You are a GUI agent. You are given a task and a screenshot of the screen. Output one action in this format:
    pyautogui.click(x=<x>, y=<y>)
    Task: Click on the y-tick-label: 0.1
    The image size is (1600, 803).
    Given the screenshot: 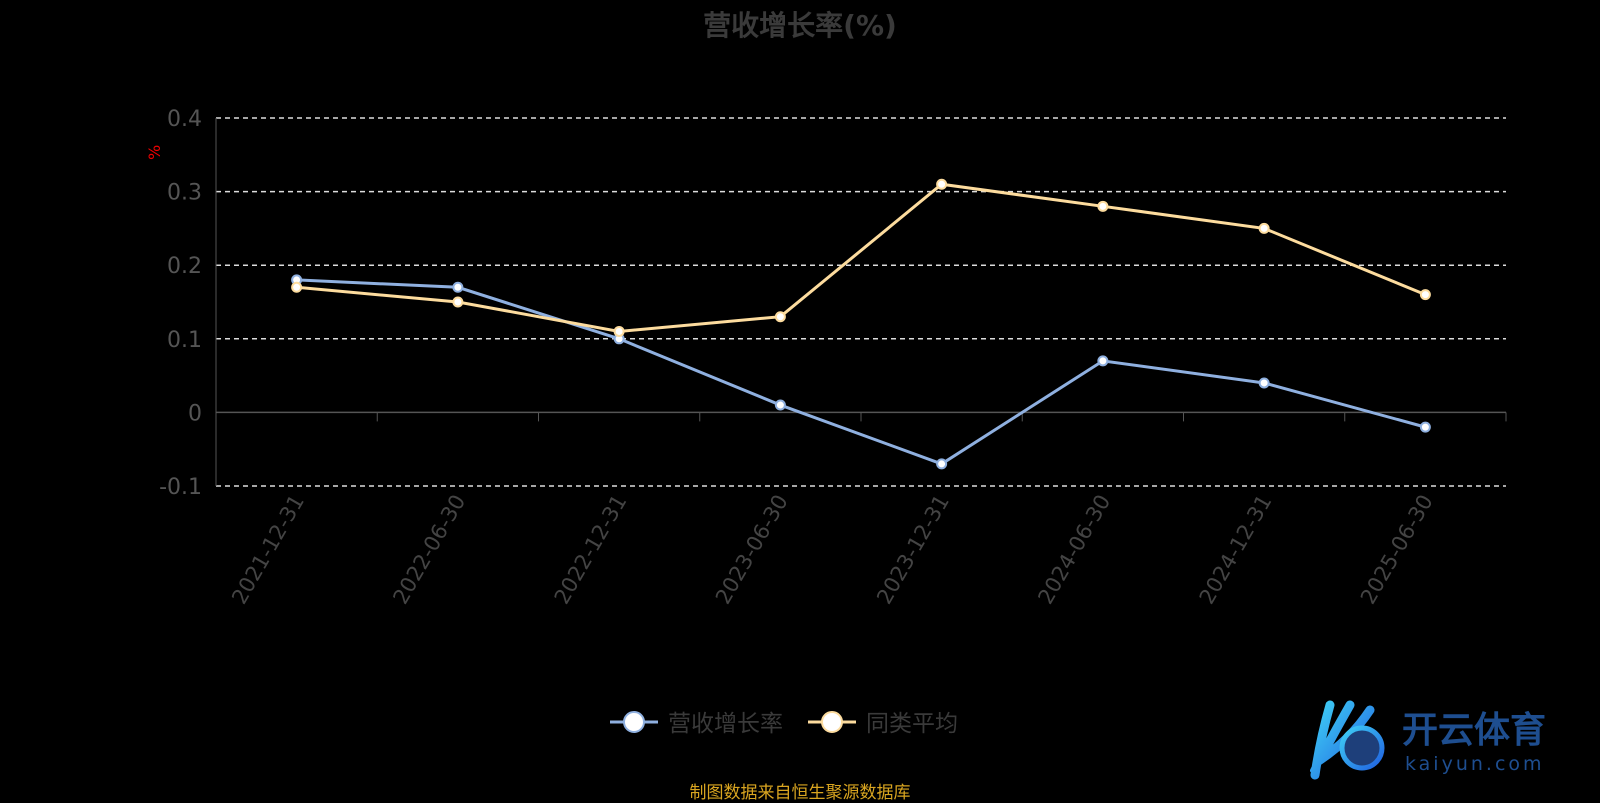 What is the action you would take?
    pyautogui.click(x=184, y=340)
    